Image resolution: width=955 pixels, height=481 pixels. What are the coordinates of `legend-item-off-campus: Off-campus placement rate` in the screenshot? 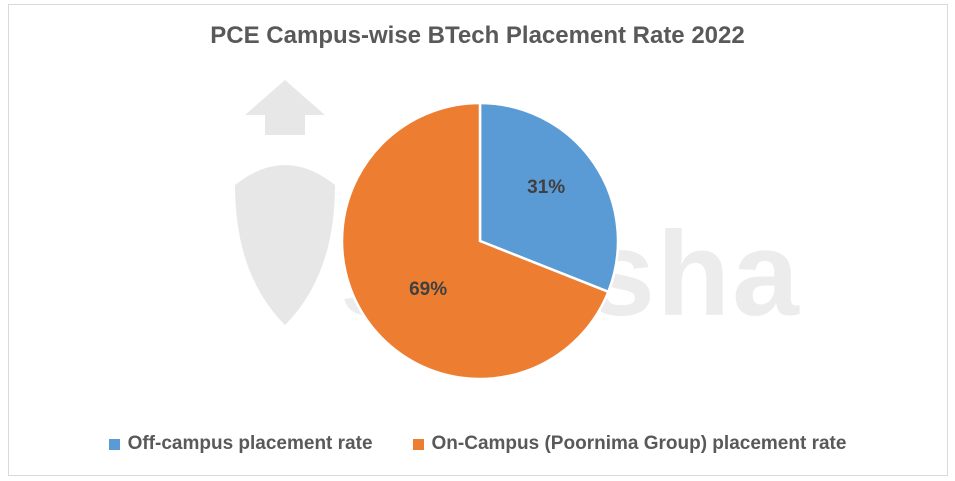 It's located at (240, 444).